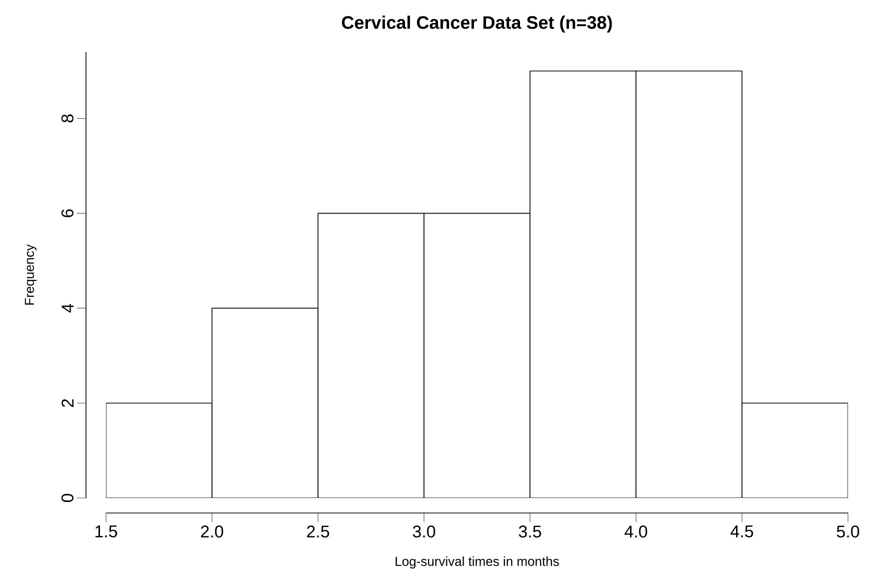  I want to click on y-tick-label: 0, so click(67, 498).